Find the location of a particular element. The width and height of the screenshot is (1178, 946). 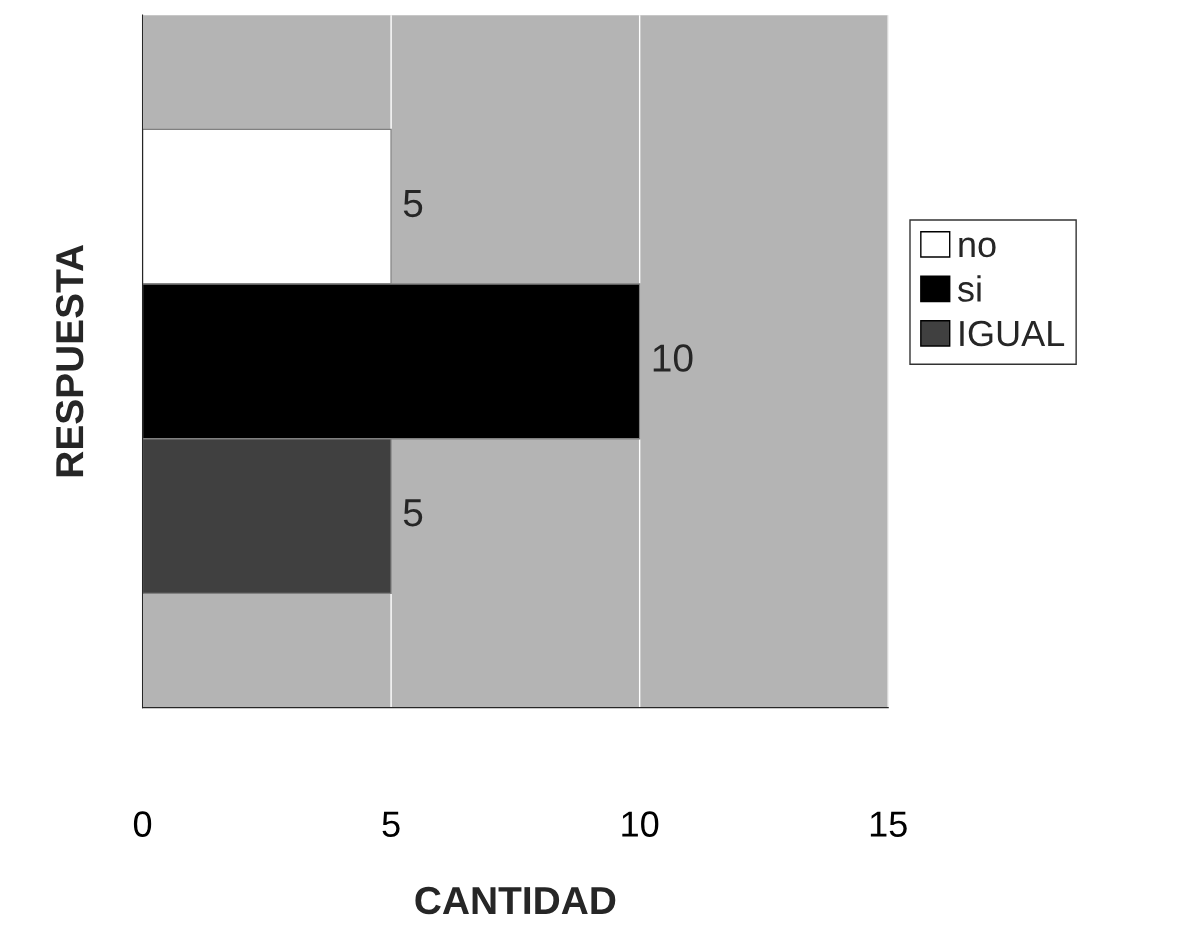

x-tick-label: 15 is located at coordinates (888, 824).